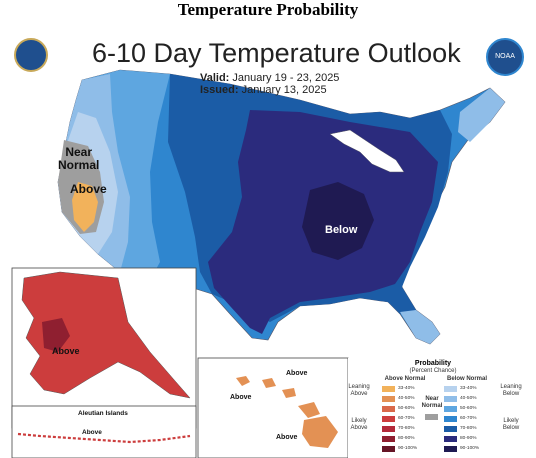  What do you see at coordinates (405, 379) in the screenshot?
I see `legend-above-header: Above Normal` at bounding box center [405, 379].